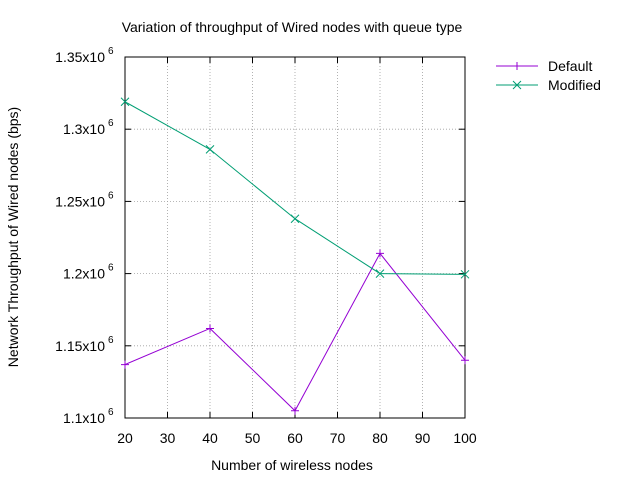 Image resolution: width=640 pixels, height=480 pixels. Describe the element at coordinates (125, 438) in the screenshot. I see `x-tick-label: 20` at that location.